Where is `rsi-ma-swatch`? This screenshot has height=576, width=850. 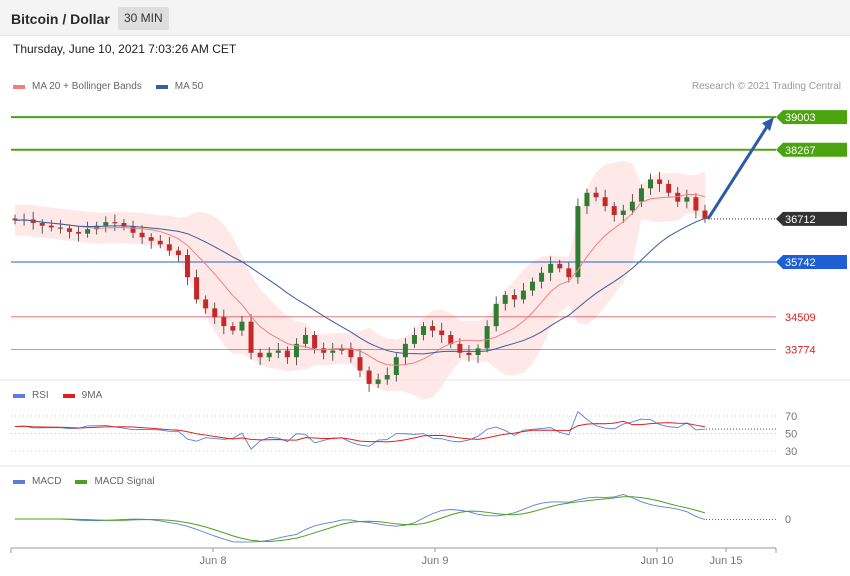
rsi-ma-swatch is located at coordinates (68, 395).